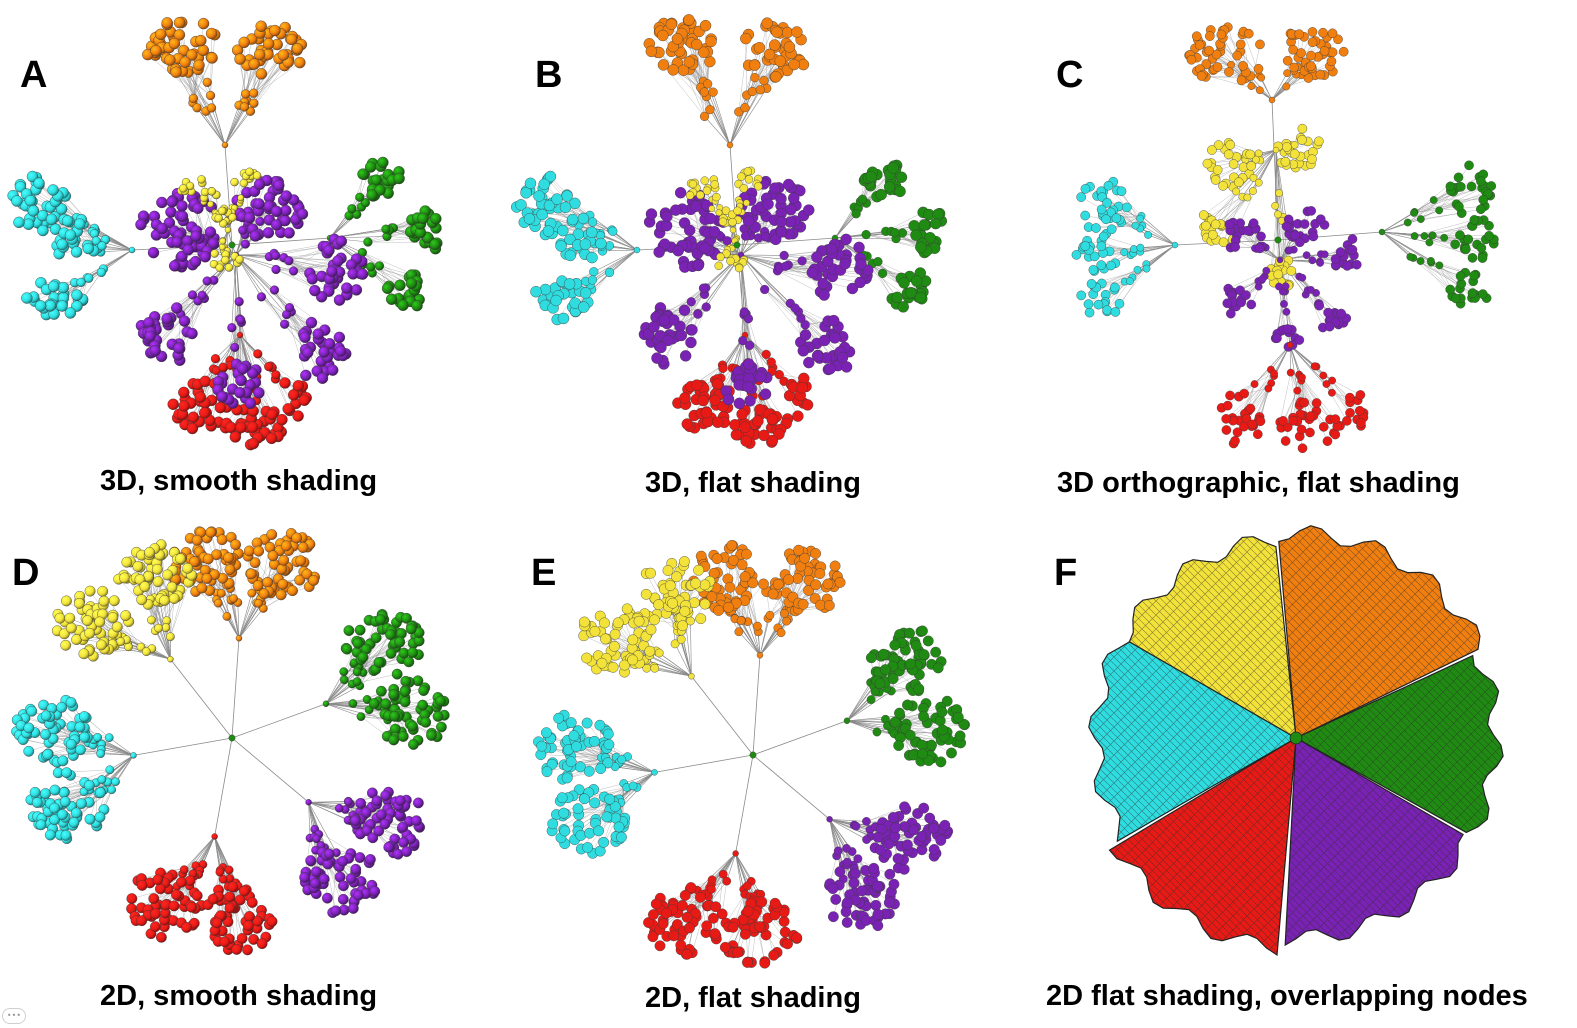 This screenshot has width=1577, height=1028. What do you see at coordinates (34, 75) in the screenshot?
I see `panel-letter-a: A` at bounding box center [34, 75].